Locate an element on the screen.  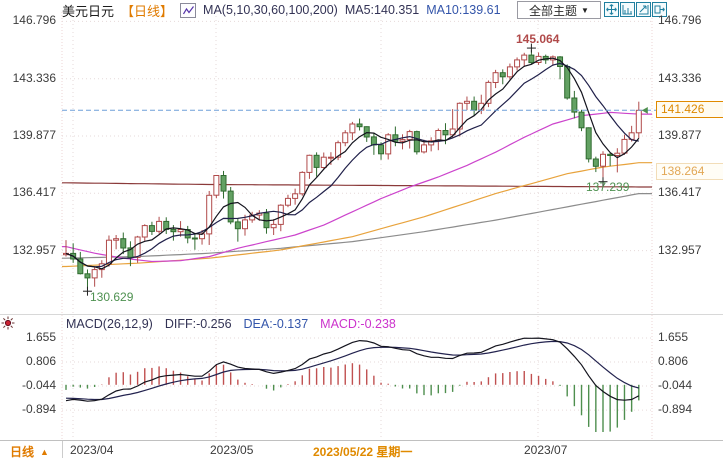
symbol-title: 美元日元 is located at coordinates (88, 11).